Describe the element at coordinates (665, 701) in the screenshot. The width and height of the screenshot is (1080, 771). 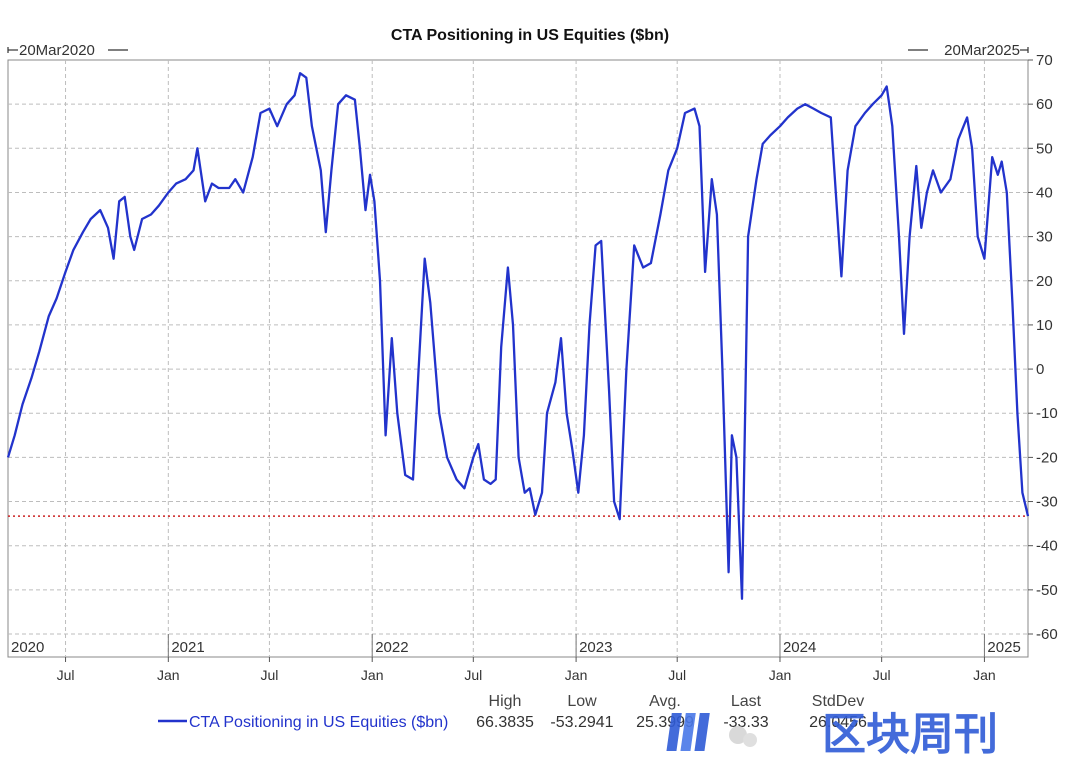
I see `stat-header: Avg.` at that location.